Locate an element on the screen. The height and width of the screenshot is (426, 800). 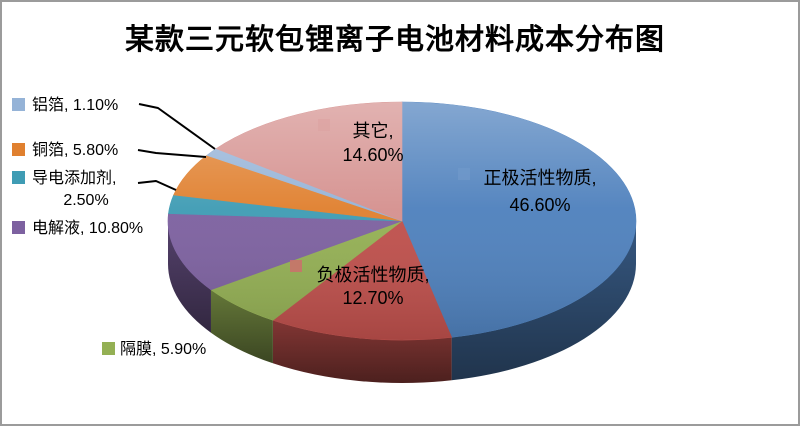
data-label-value-anode-active-material: 12.70% is located at coordinates (372, 298).